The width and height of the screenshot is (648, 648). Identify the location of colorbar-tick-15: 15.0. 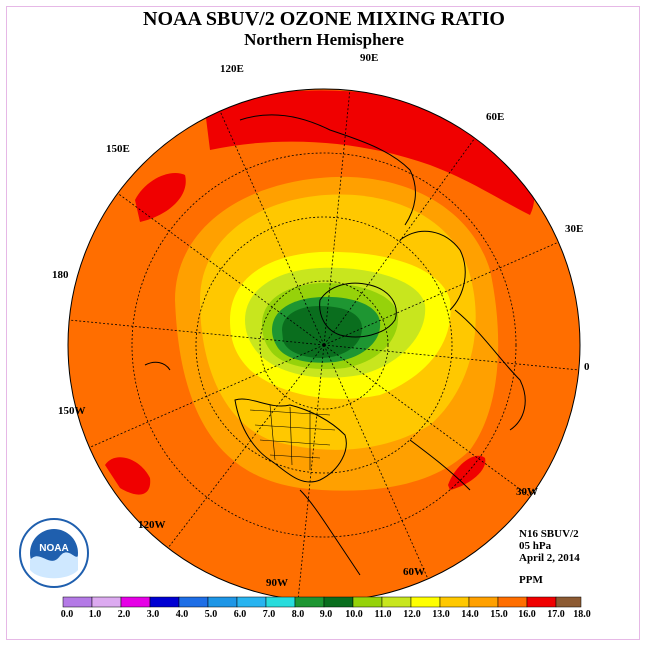
(499, 614).